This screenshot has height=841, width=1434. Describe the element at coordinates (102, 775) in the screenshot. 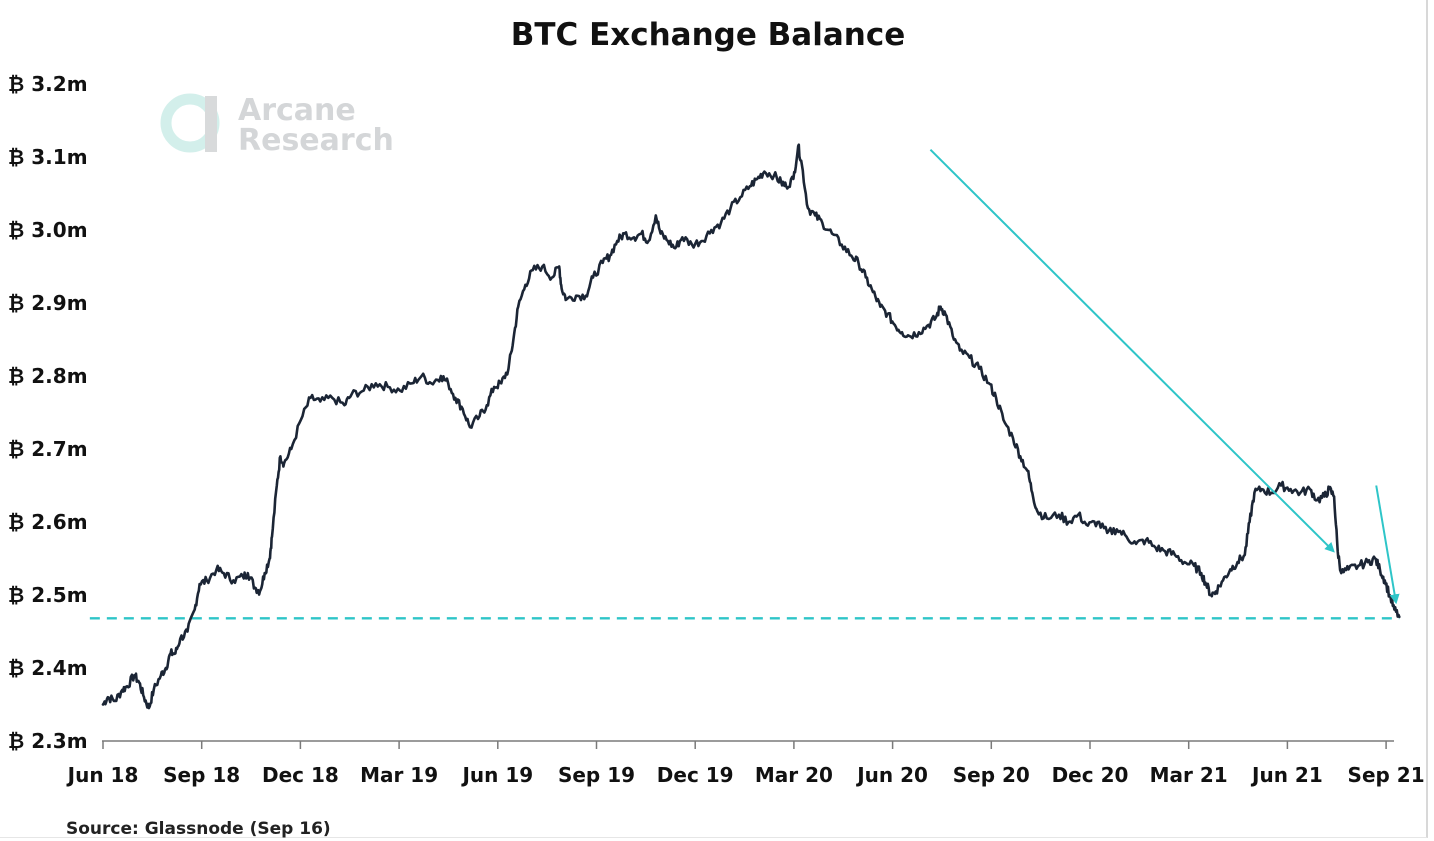

I see `x-tick-label: Jun 18` at that location.